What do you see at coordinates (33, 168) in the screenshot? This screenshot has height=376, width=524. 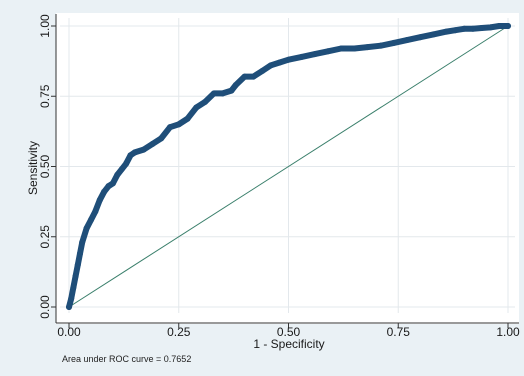 I see `y-axis-title: Sensitivity` at bounding box center [33, 168].